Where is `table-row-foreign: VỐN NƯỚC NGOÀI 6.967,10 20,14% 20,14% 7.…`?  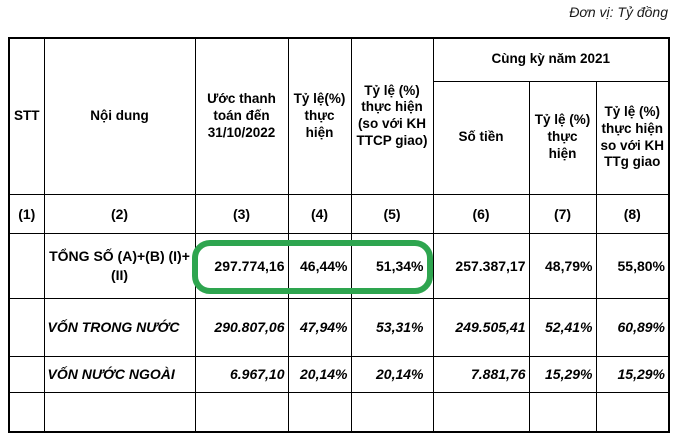
table-row-foreign: VỐN NƯỚC NGOÀI 6.967,10 20,14% 20,14% 7.… is located at coordinates (339, 374).